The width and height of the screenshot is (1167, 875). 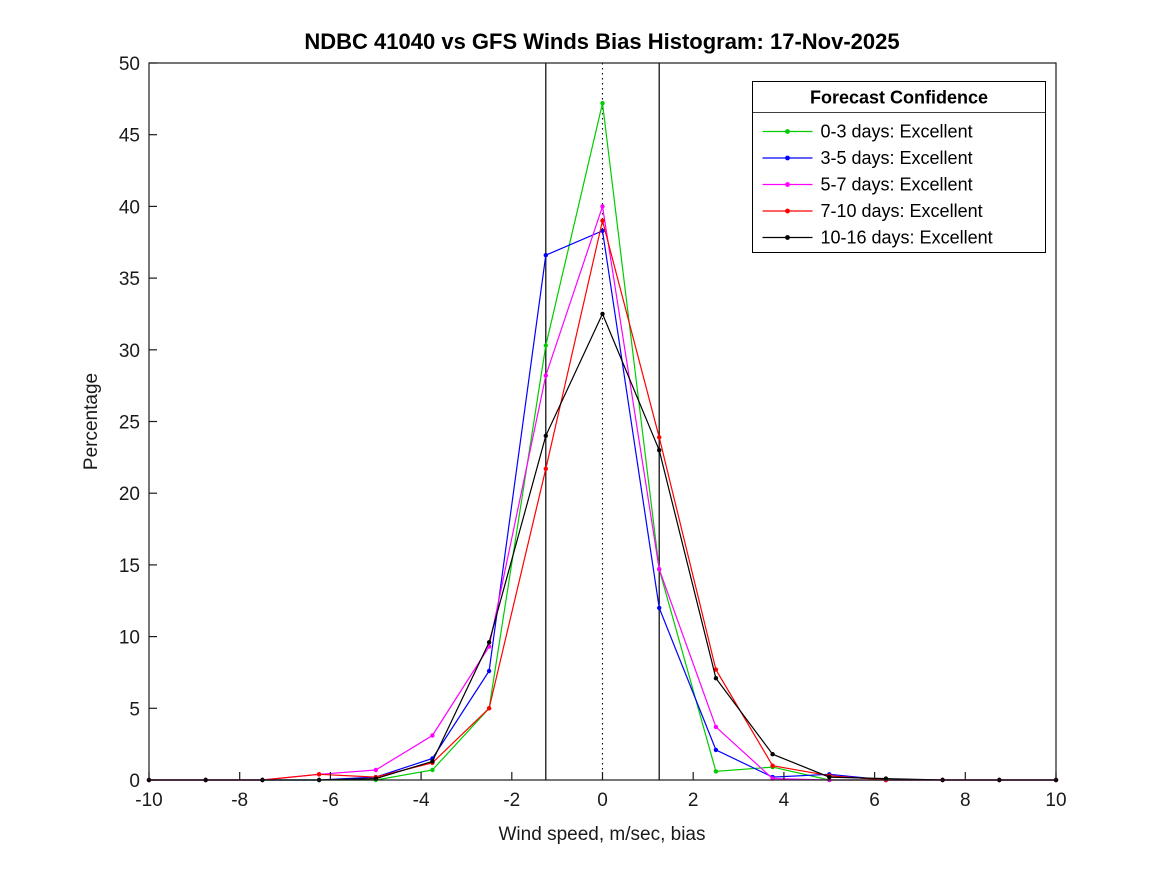 What do you see at coordinates (129, 136) in the screenshot?
I see `y-tick-label: 45` at bounding box center [129, 136].